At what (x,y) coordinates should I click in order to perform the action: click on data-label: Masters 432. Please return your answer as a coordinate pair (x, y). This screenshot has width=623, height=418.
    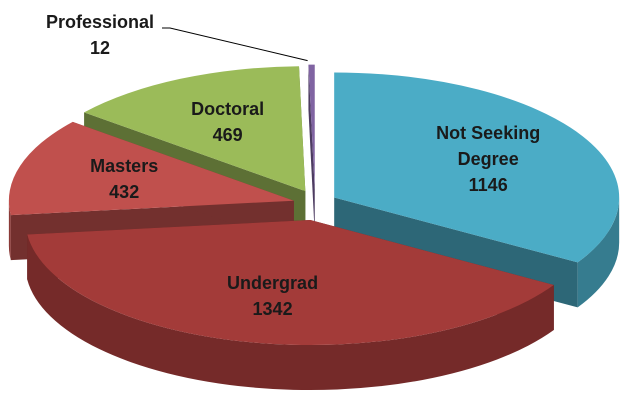
    Looking at the image, I should click on (124, 179).